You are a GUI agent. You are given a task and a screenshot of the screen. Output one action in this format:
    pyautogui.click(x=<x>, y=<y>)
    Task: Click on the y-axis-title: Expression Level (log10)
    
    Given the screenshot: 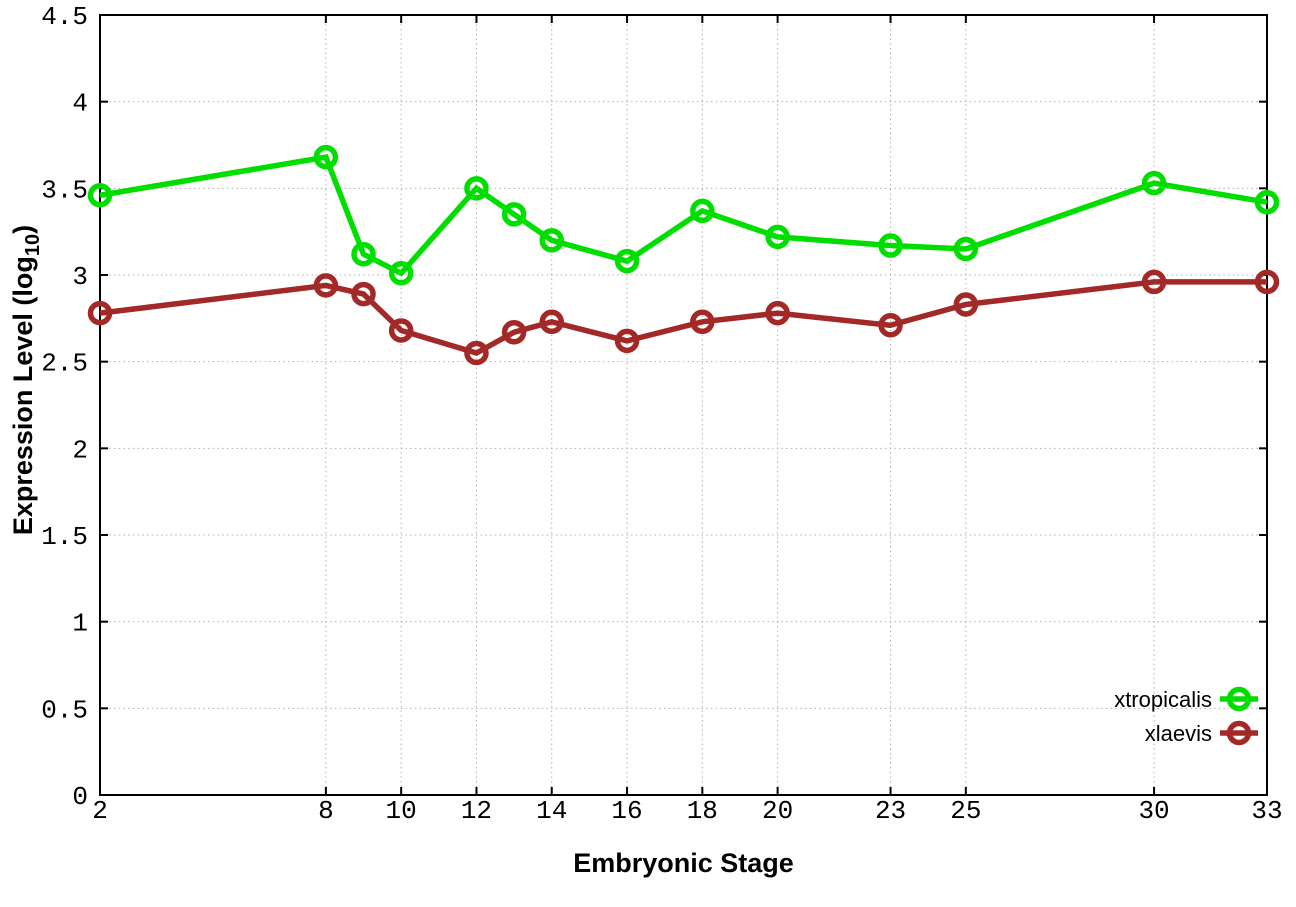 What is the action you would take?
    pyautogui.click(x=26, y=380)
    